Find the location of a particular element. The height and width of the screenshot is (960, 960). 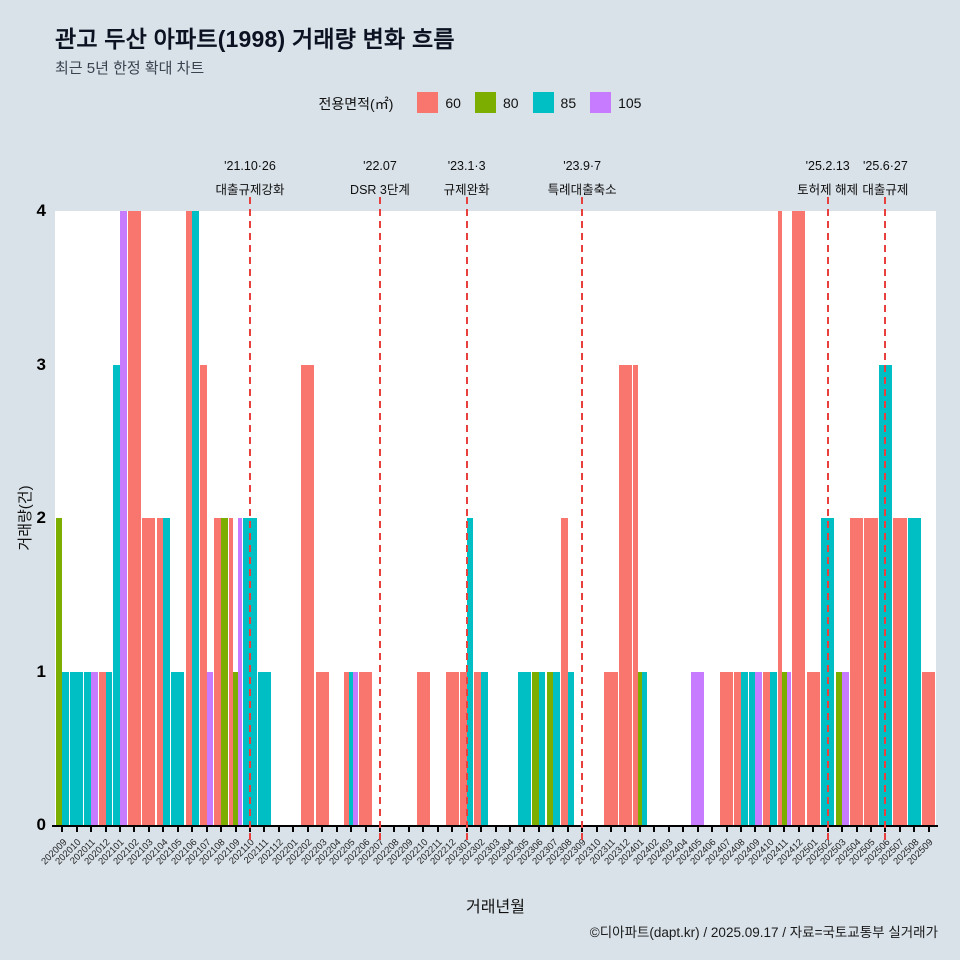

legend-item-85: 85 is located at coordinates (554, 102).